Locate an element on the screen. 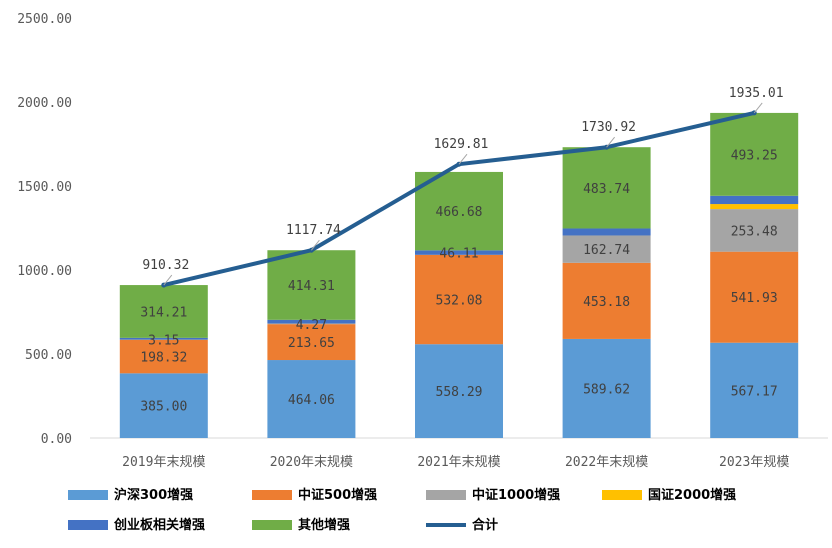  y-tick-label: 0.00 is located at coordinates (56, 439).